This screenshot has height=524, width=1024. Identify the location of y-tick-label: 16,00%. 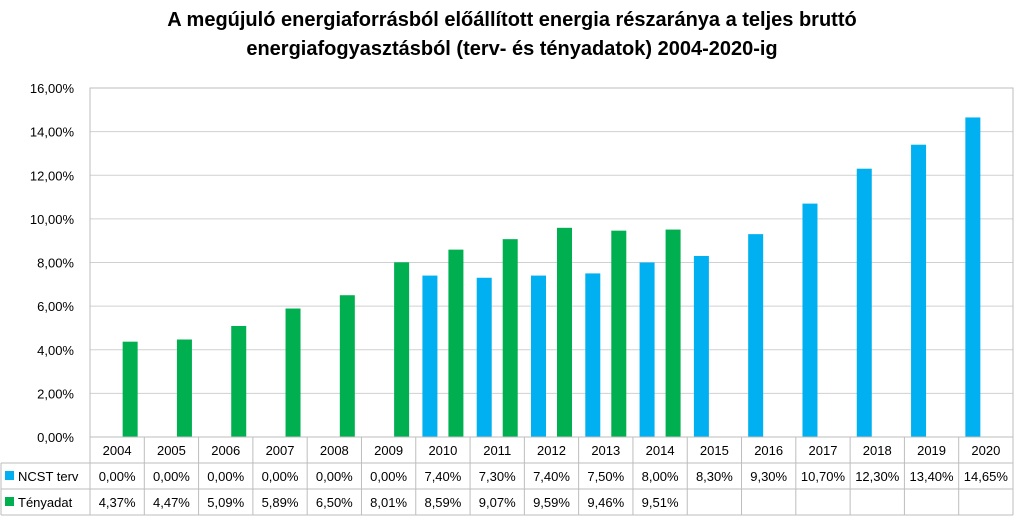
(52, 88).